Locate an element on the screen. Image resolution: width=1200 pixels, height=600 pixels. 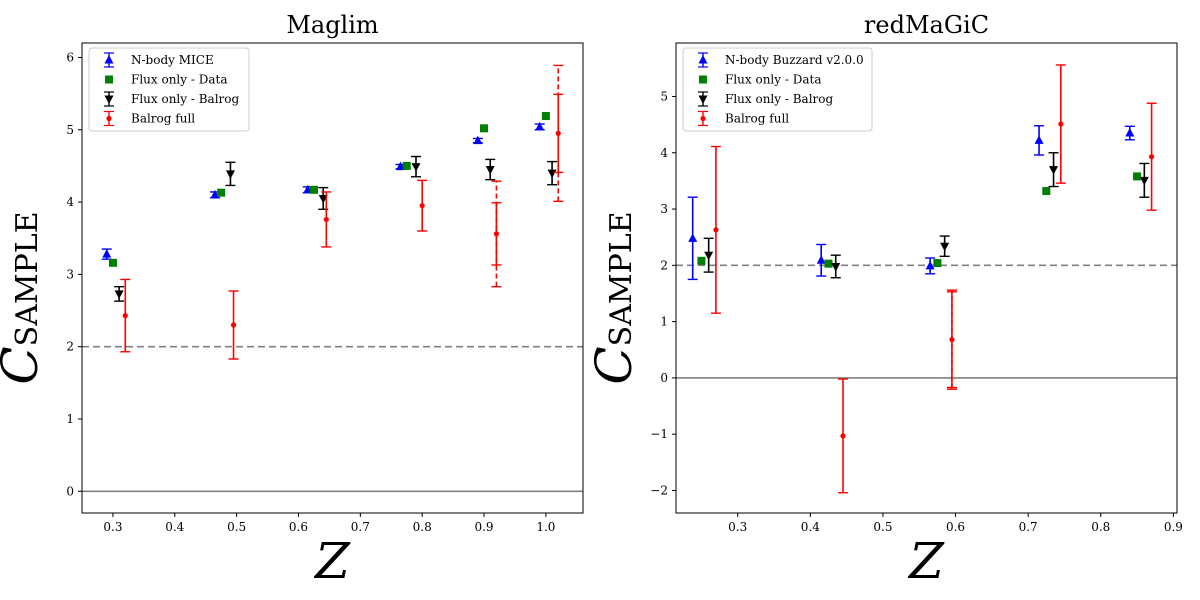
y-tick-label: −1 is located at coordinates (659, 434).